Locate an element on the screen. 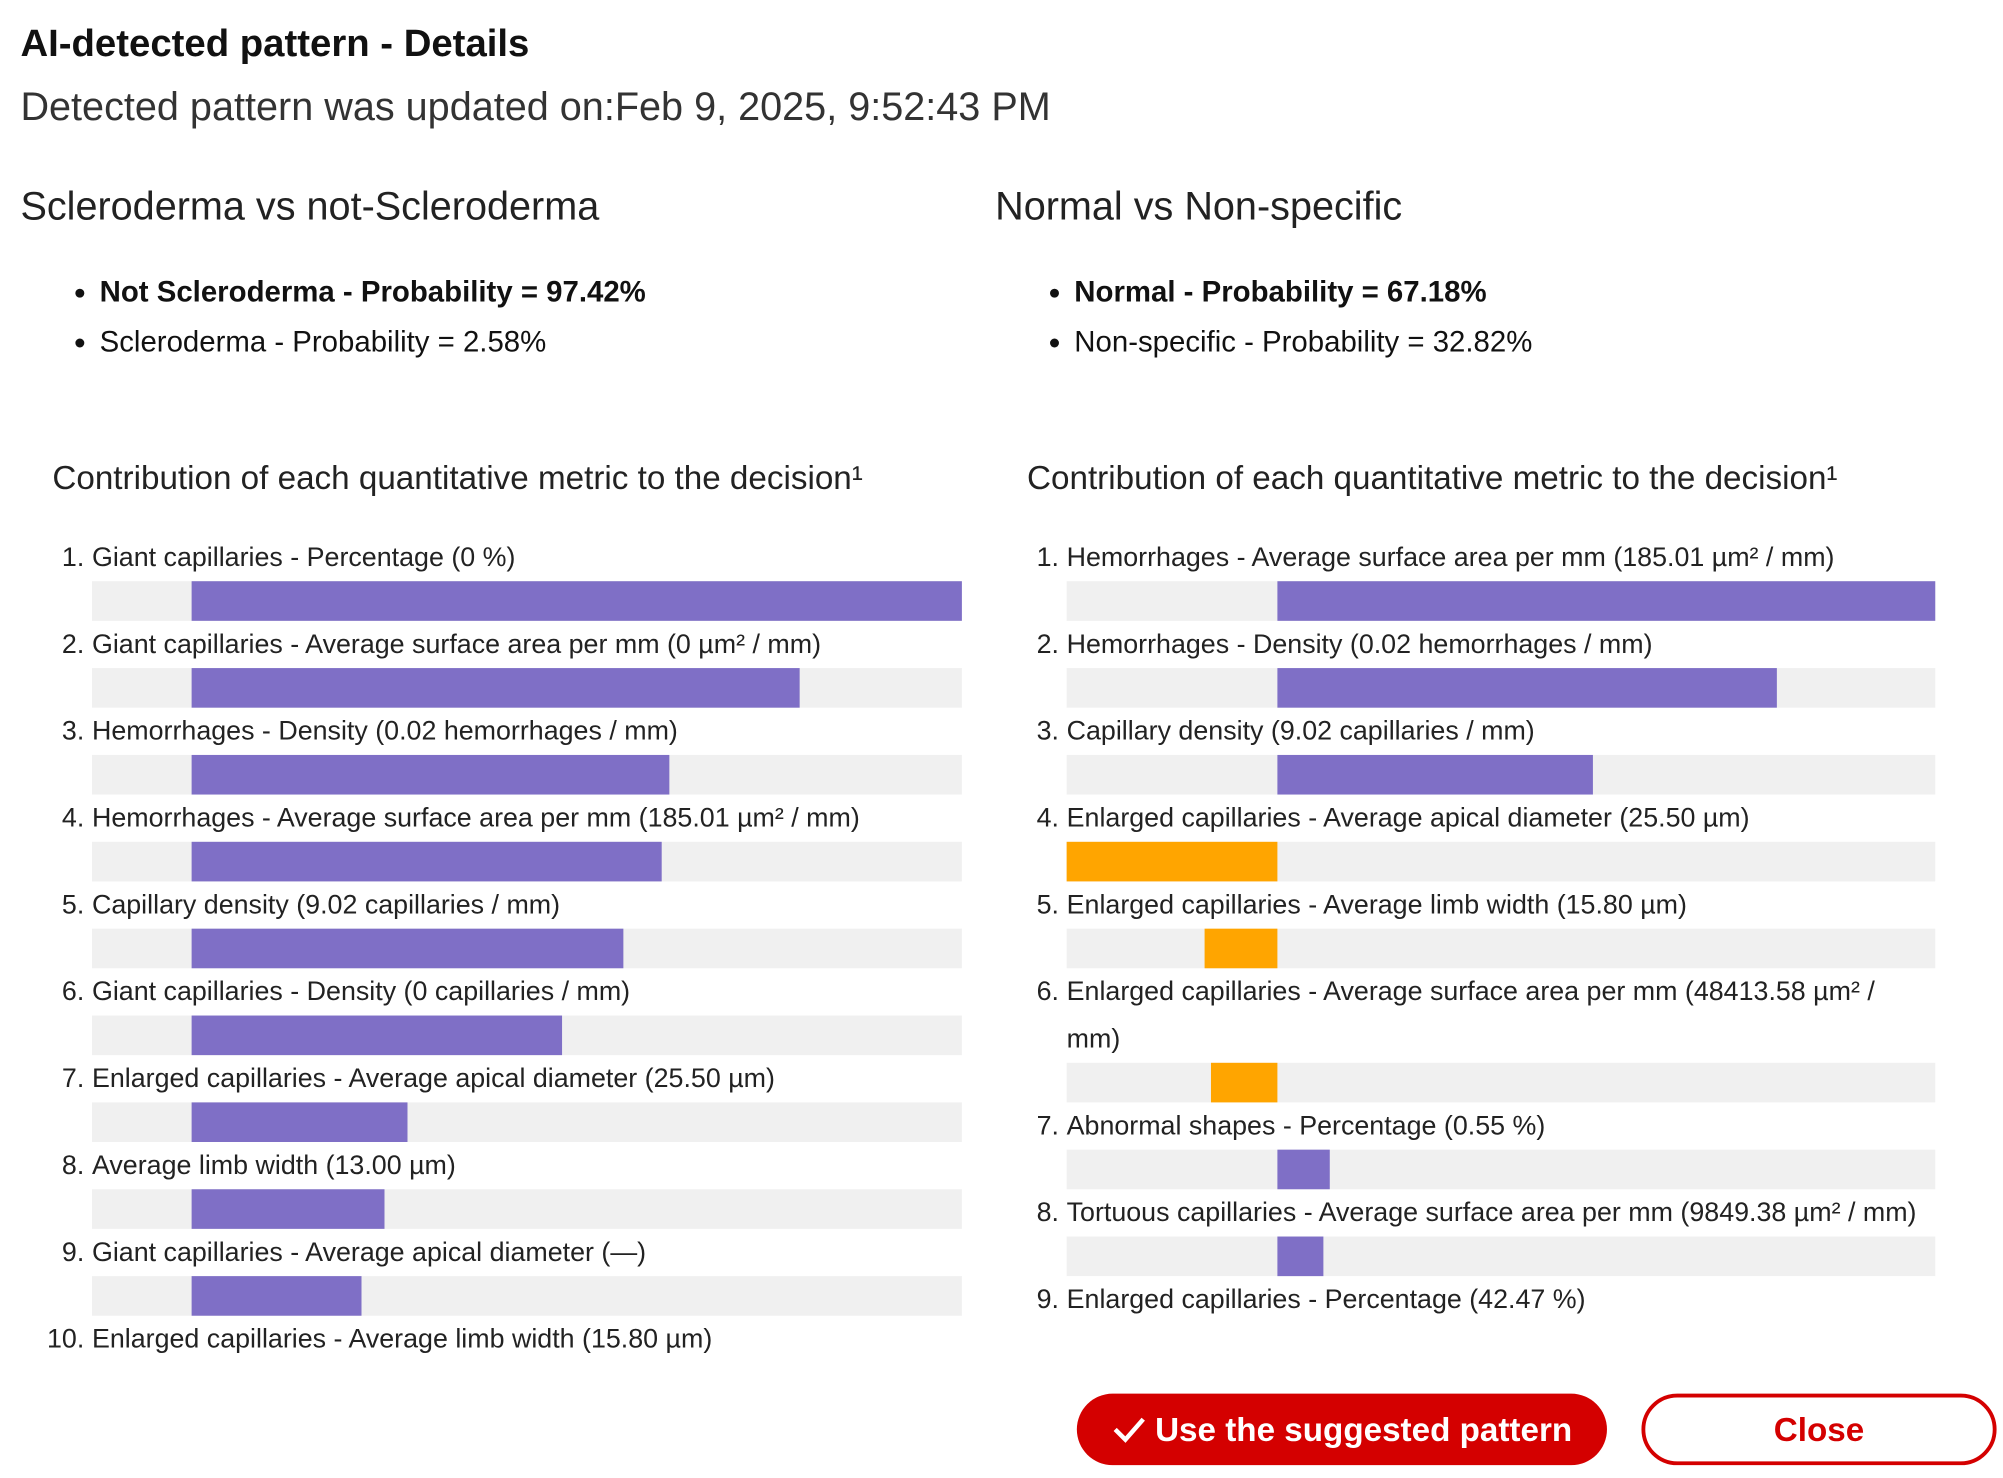 The height and width of the screenshot is (1478, 2003). metric-item: 1. Giant capillaries - Percentage (0 %) is located at coordinates (512, 577).